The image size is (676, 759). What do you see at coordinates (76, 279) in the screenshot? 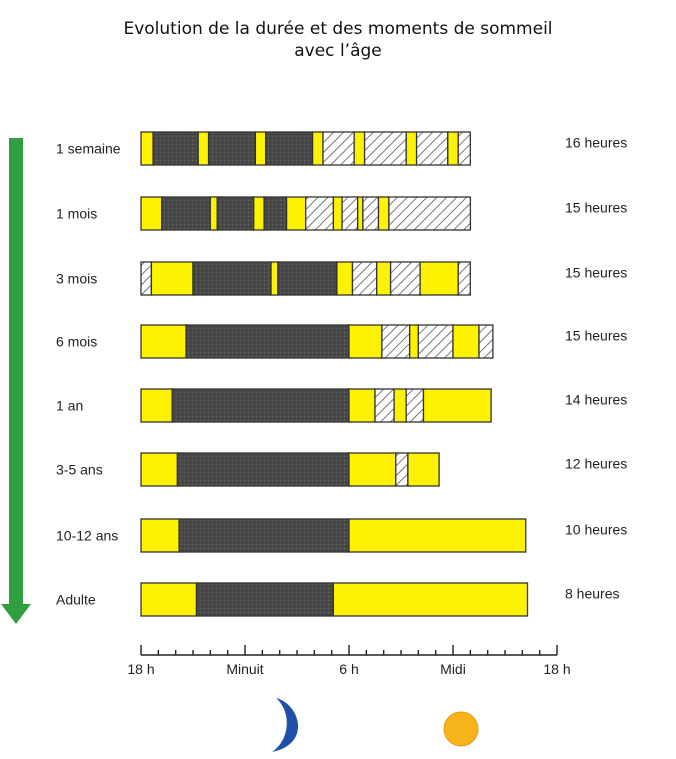
I see `row-label: 3 mois` at bounding box center [76, 279].